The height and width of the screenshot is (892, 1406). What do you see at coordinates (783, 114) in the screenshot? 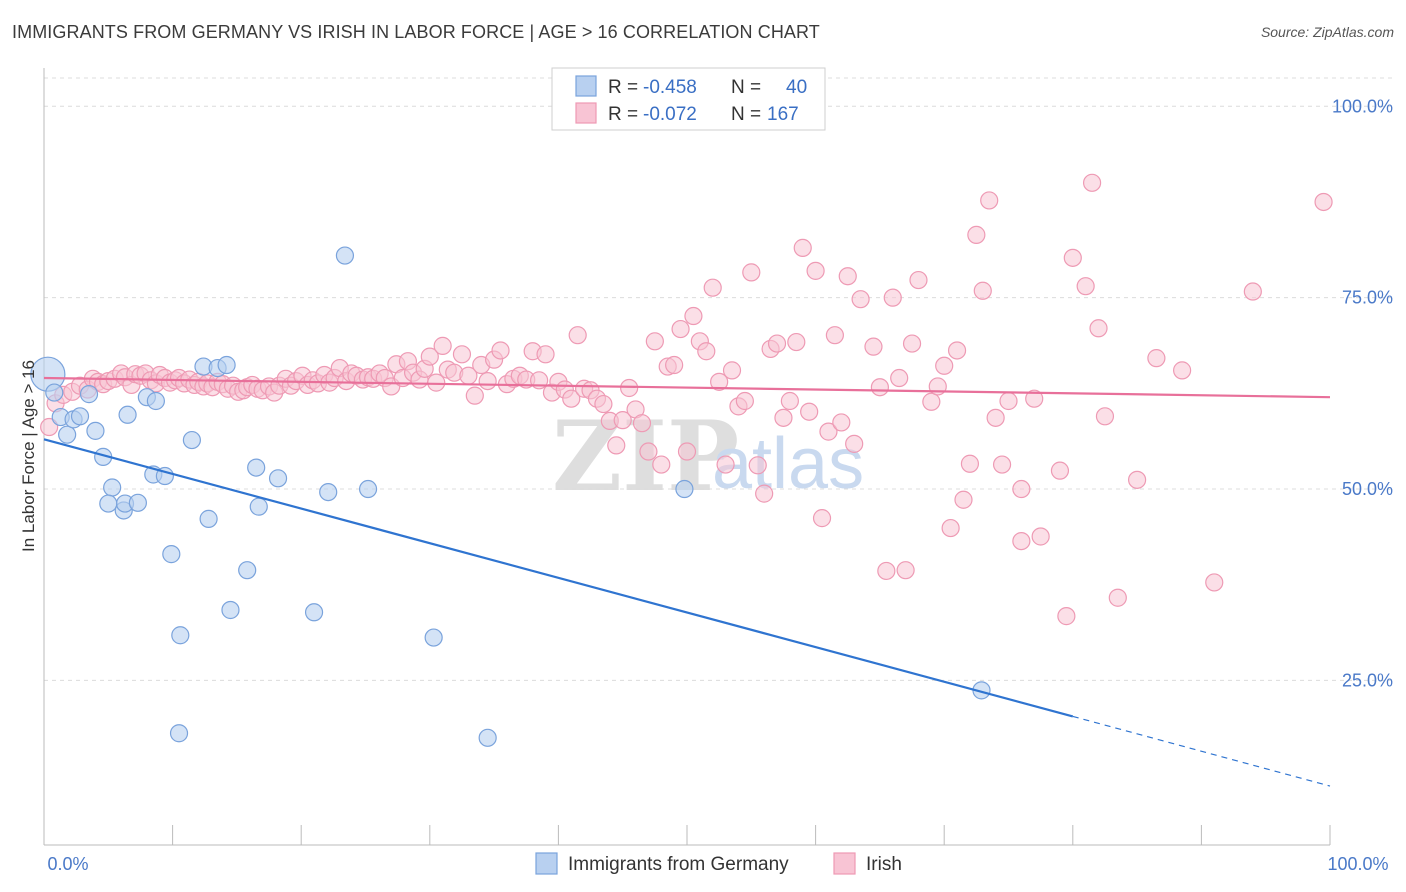
I see `legend-n-value-irish: 167` at bounding box center [783, 114].